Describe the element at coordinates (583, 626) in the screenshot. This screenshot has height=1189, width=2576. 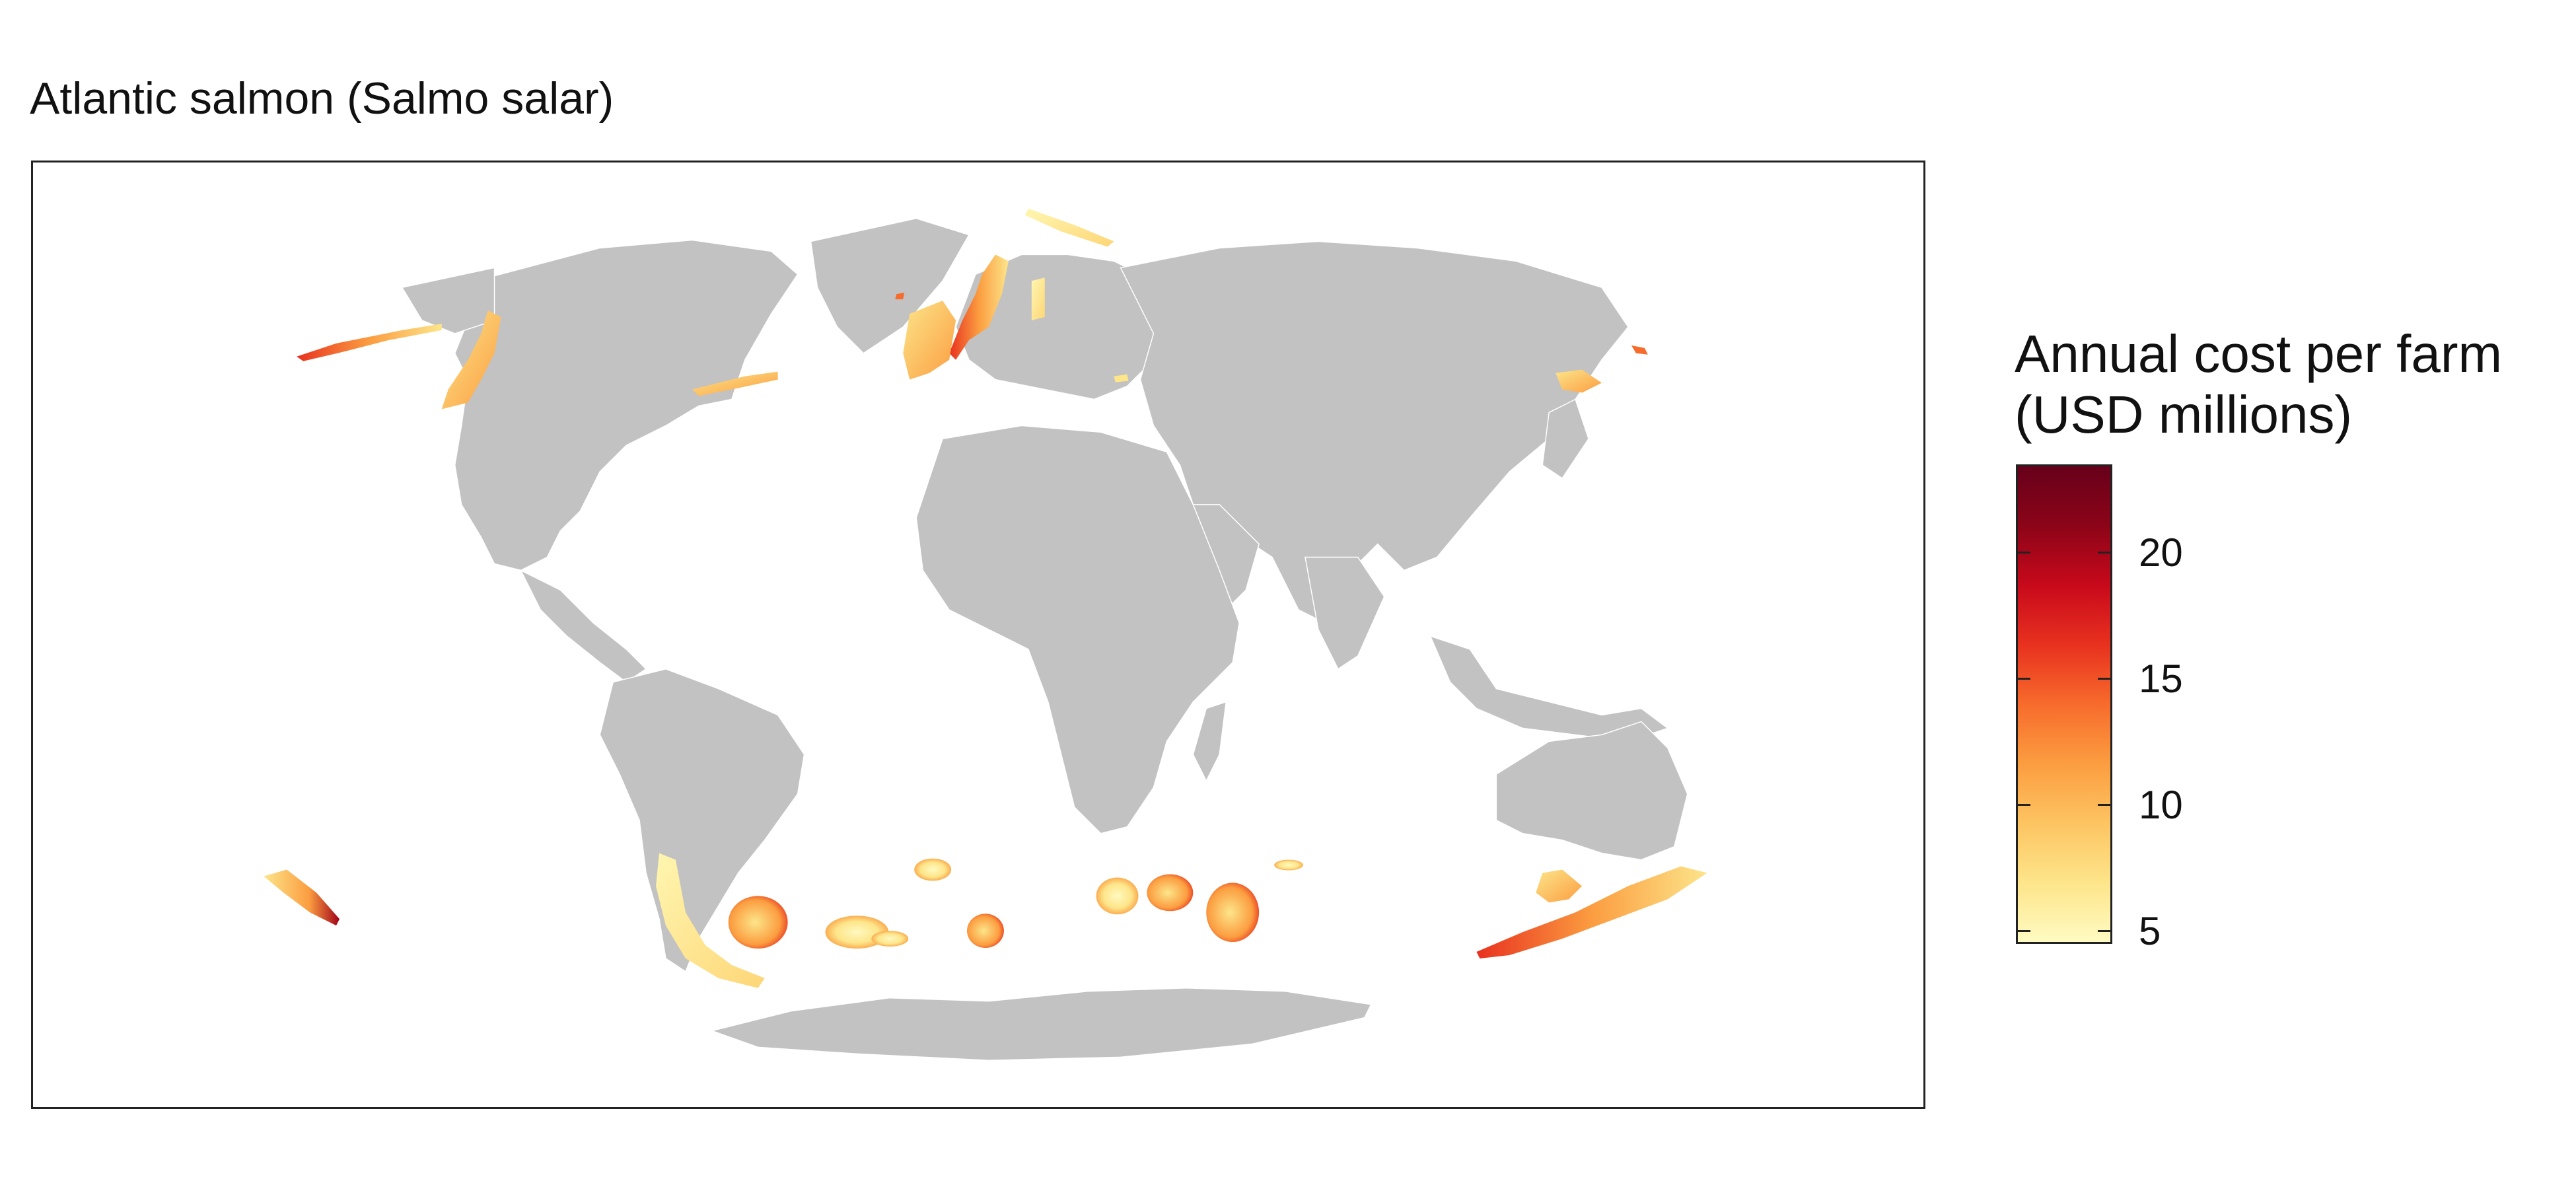
I see `land-central-america` at that location.